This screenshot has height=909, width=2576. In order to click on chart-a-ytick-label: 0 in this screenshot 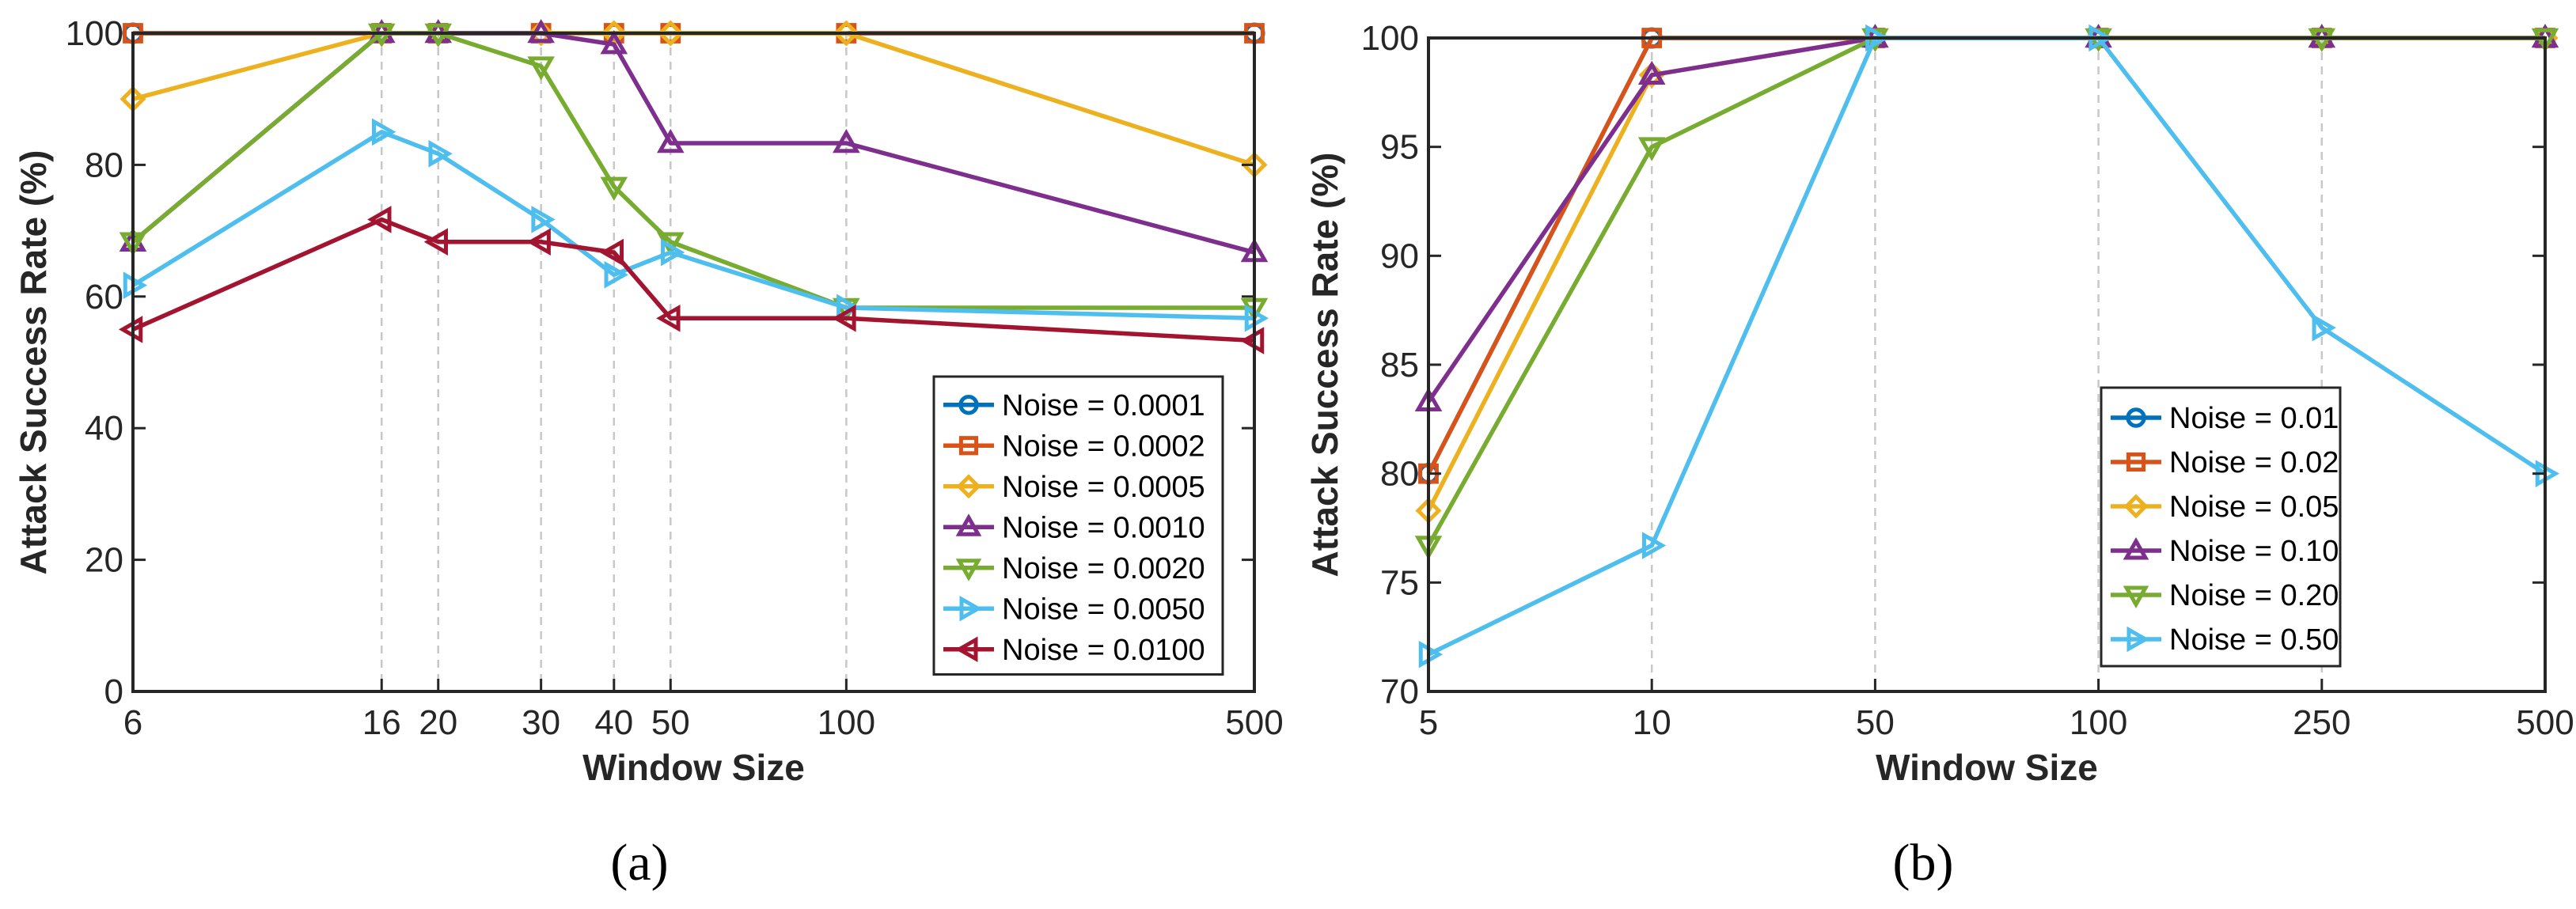, I will do `click(113, 691)`.